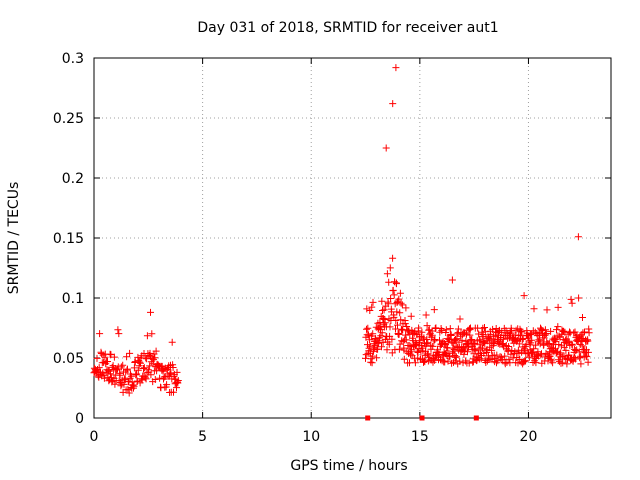 The height and width of the screenshot is (480, 640). Describe the element at coordinates (68, 239) in the screenshot. I see `y-tick-label: 0.15` at that location.